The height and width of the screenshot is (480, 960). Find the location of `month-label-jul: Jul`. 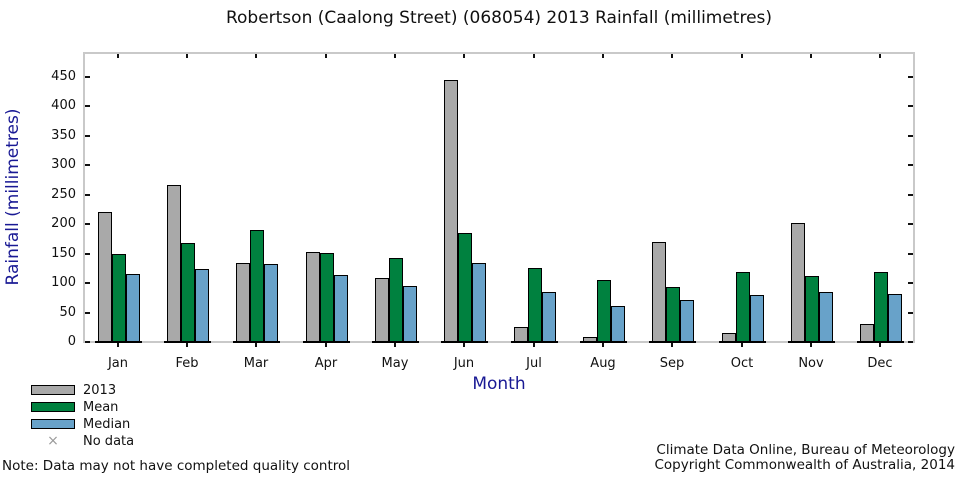

month-label-jul: Jul is located at coordinates (534, 363).